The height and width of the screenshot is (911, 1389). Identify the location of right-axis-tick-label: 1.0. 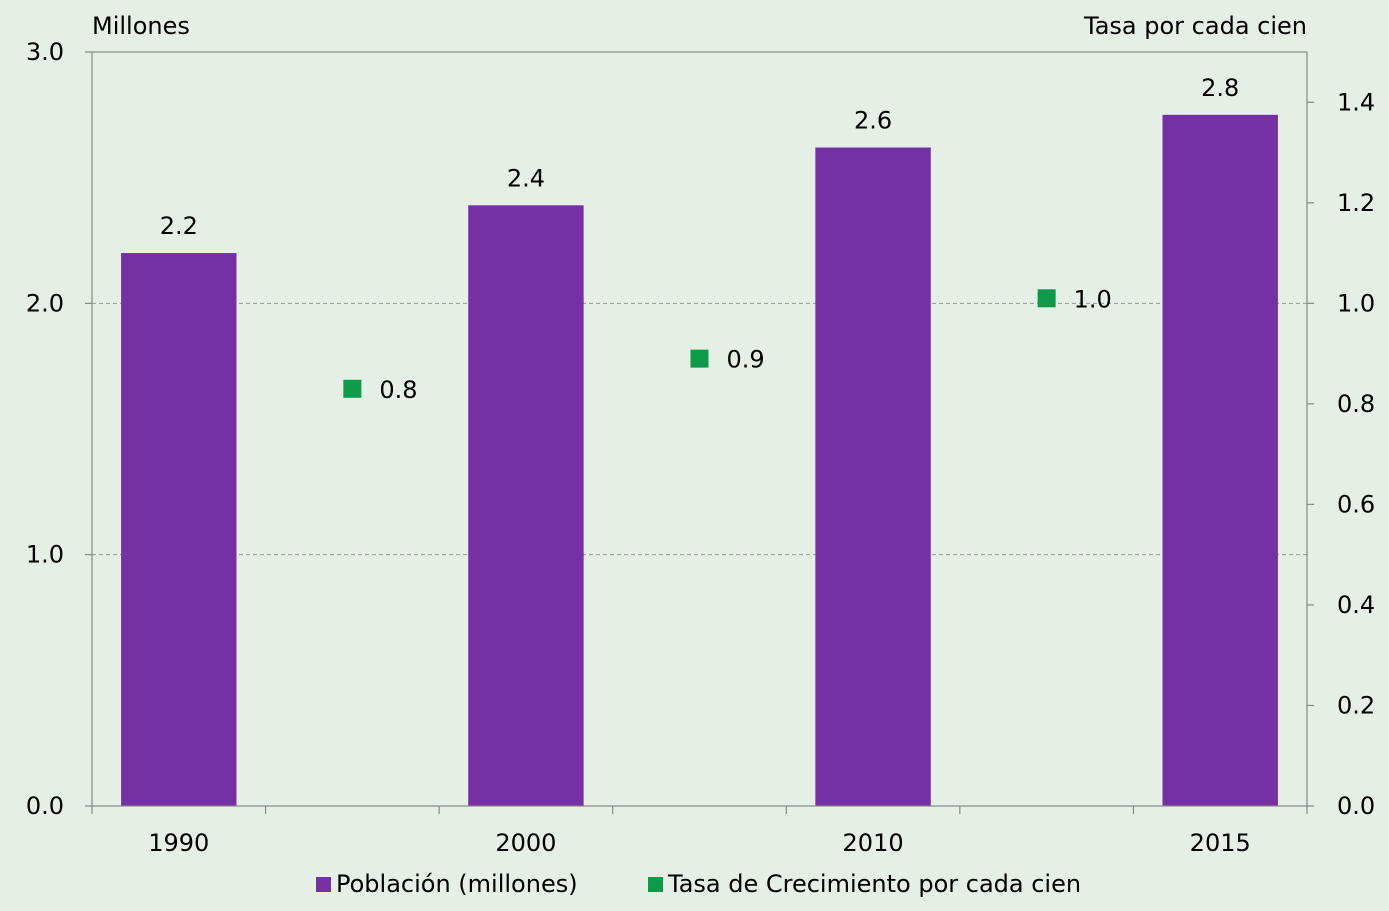
(1356, 303).